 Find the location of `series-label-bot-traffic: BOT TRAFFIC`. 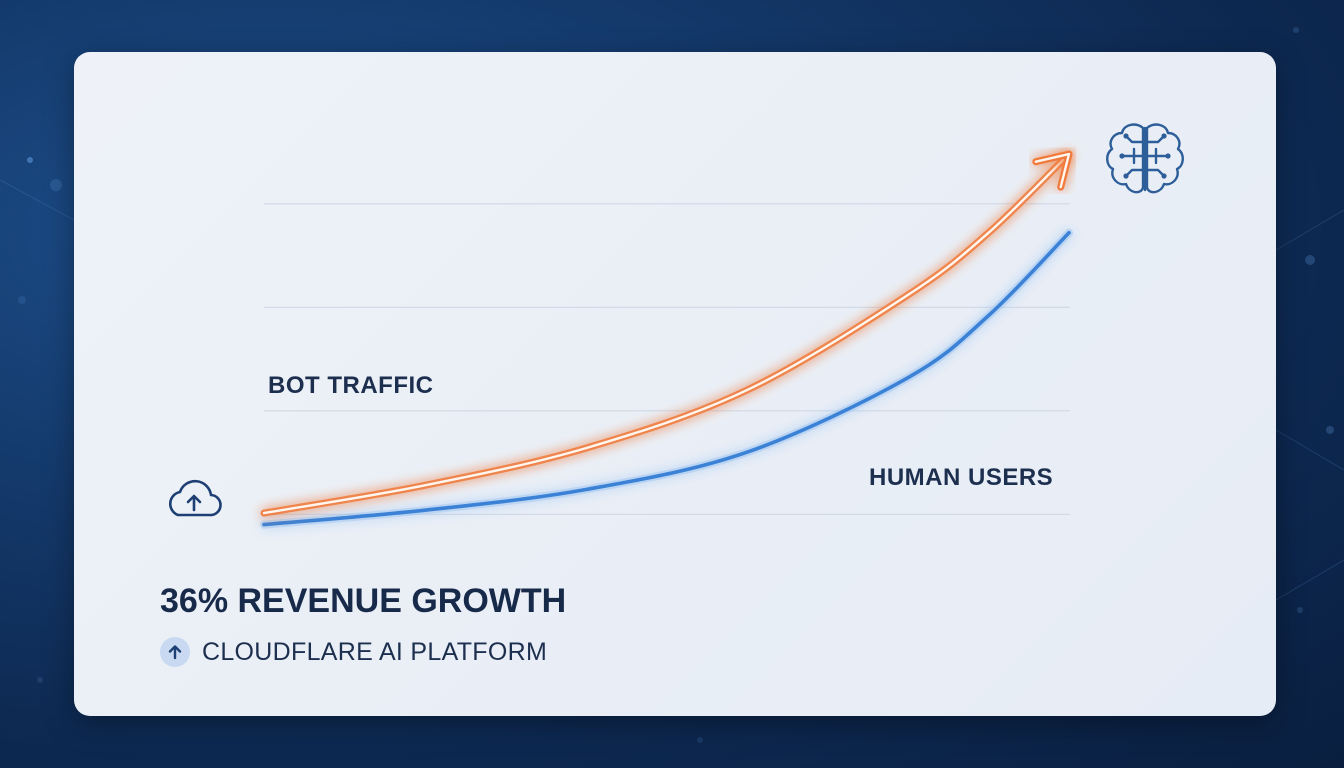

series-label-bot-traffic: BOT TRAFFIC is located at coordinates (351, 385).